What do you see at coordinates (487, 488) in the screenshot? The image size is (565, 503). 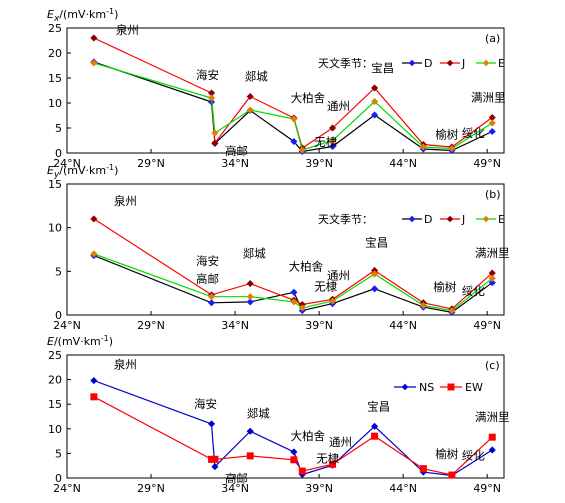 I see `x-tick-label: 49°N` at bounding box center [487, 488].